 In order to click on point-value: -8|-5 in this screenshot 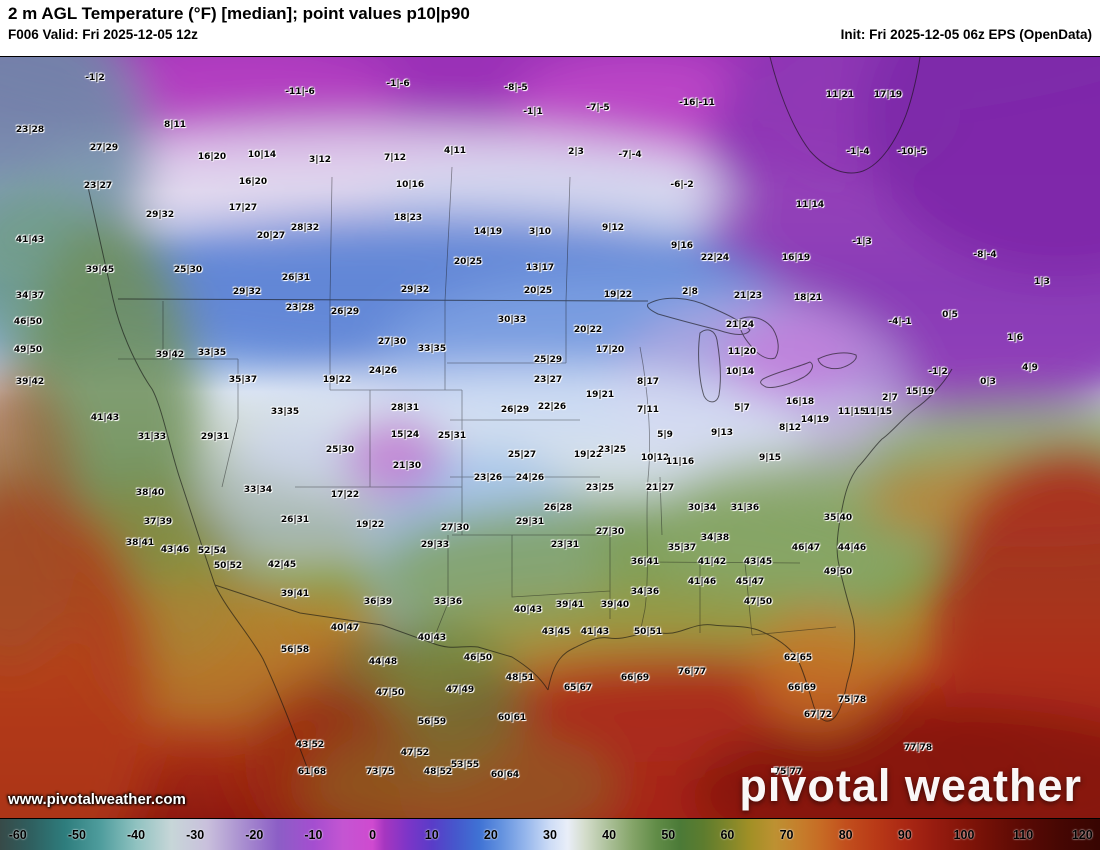, I will do `click(516, 88)`.